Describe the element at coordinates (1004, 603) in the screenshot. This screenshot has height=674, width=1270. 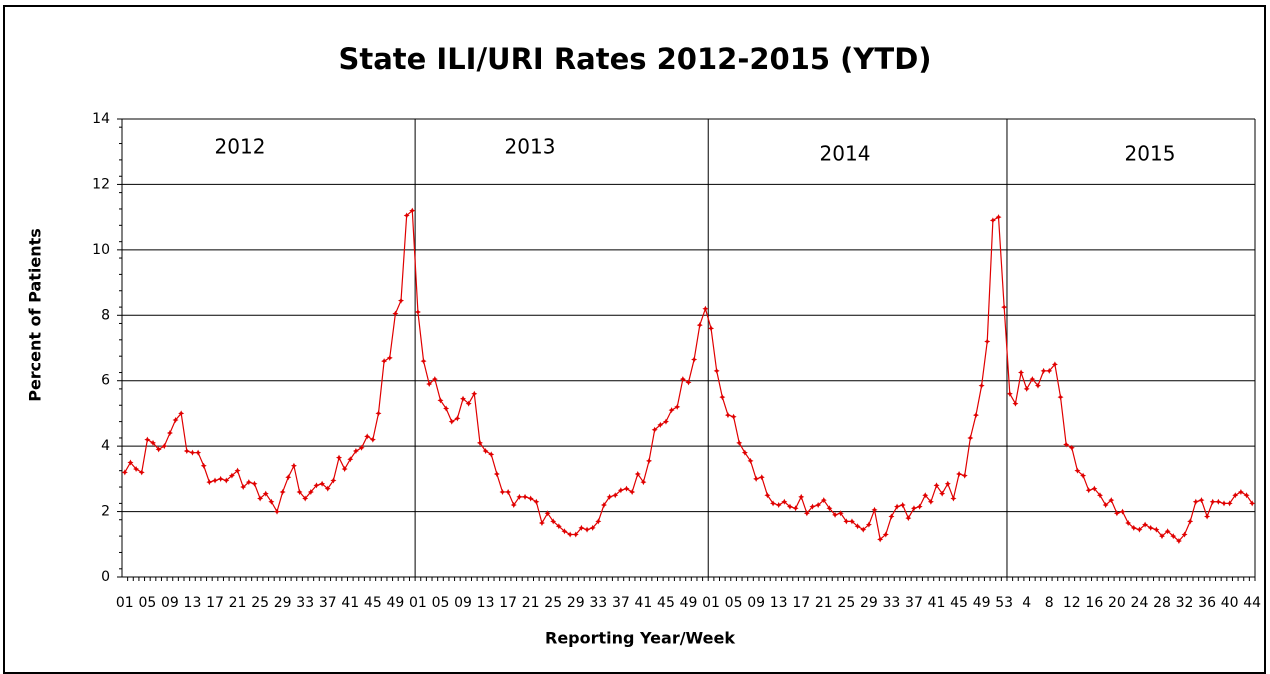
I see `x-tick-label: 53` at that location.